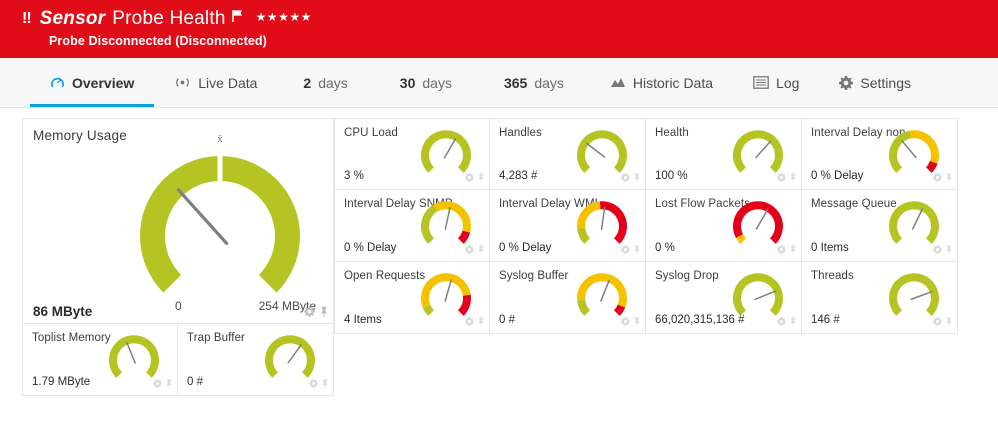 The image size is (998, 428). I want to click on gauge-value: 4,283 #, so click(518, 176).